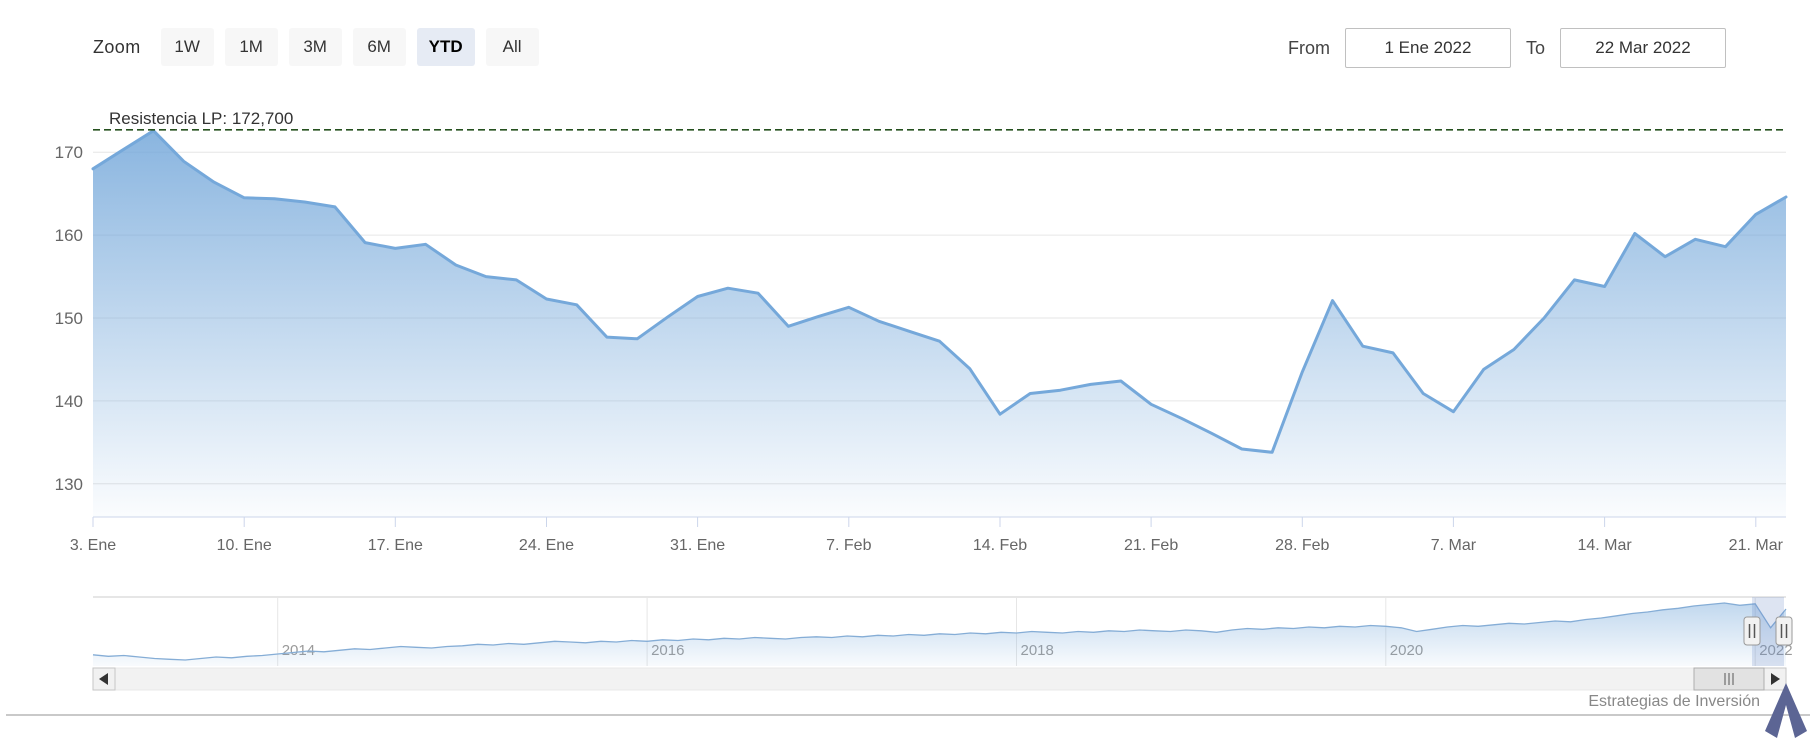 The image size is (1818, 739). Describe the element at coordinates (1674, 701) in the screenshot. I see `credit-text: Estrategias de Inversión` at that location.